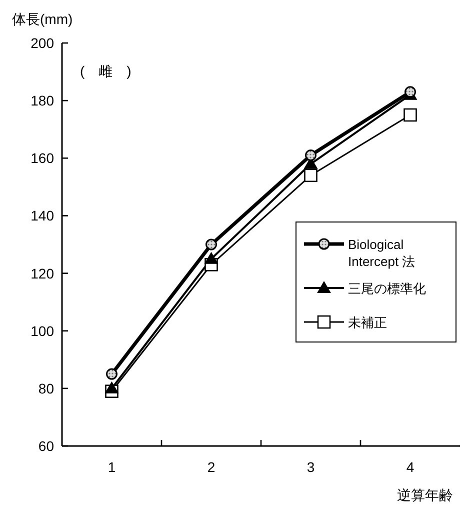  I want to click on legend-label: 未補正, so click(367, 322).